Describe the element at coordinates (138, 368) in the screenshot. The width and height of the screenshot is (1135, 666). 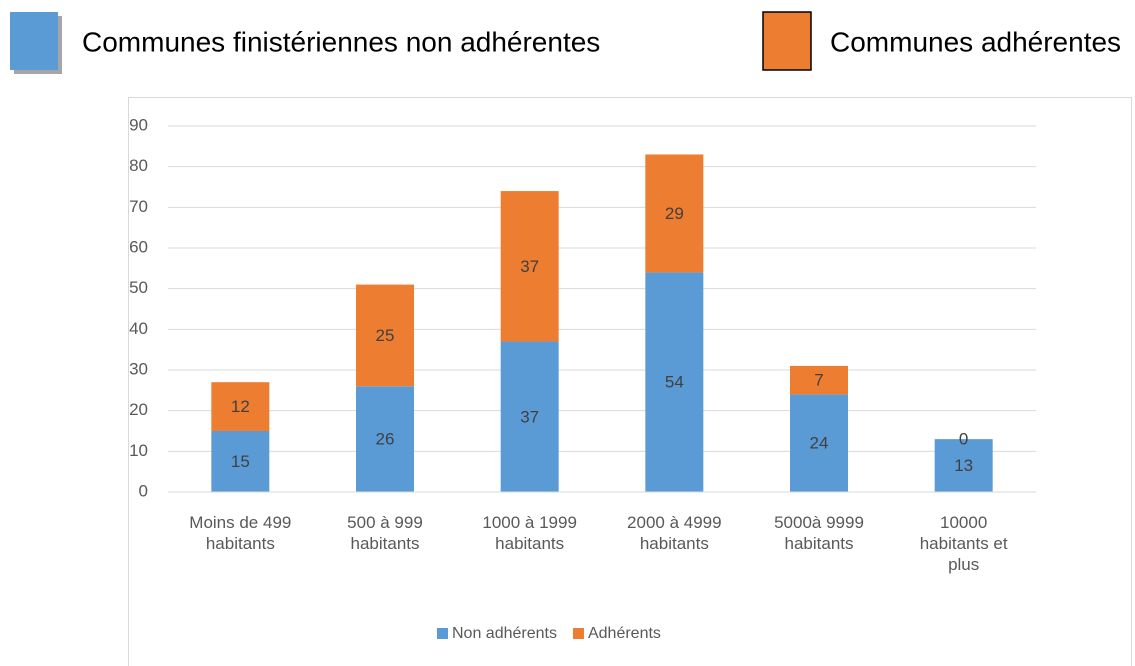
I see `y-tick-label: 30` at that location.